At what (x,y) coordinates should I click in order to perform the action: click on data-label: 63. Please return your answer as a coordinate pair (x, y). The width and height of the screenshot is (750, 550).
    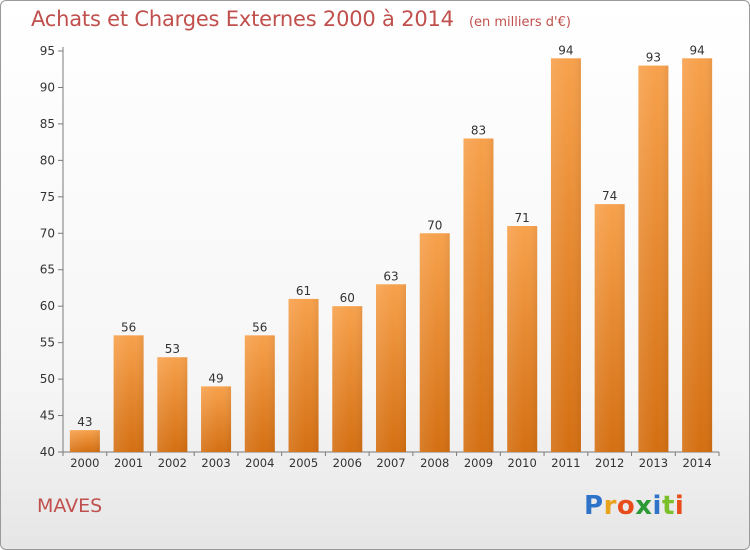
    Looking at the image, I should click on (390, 276).